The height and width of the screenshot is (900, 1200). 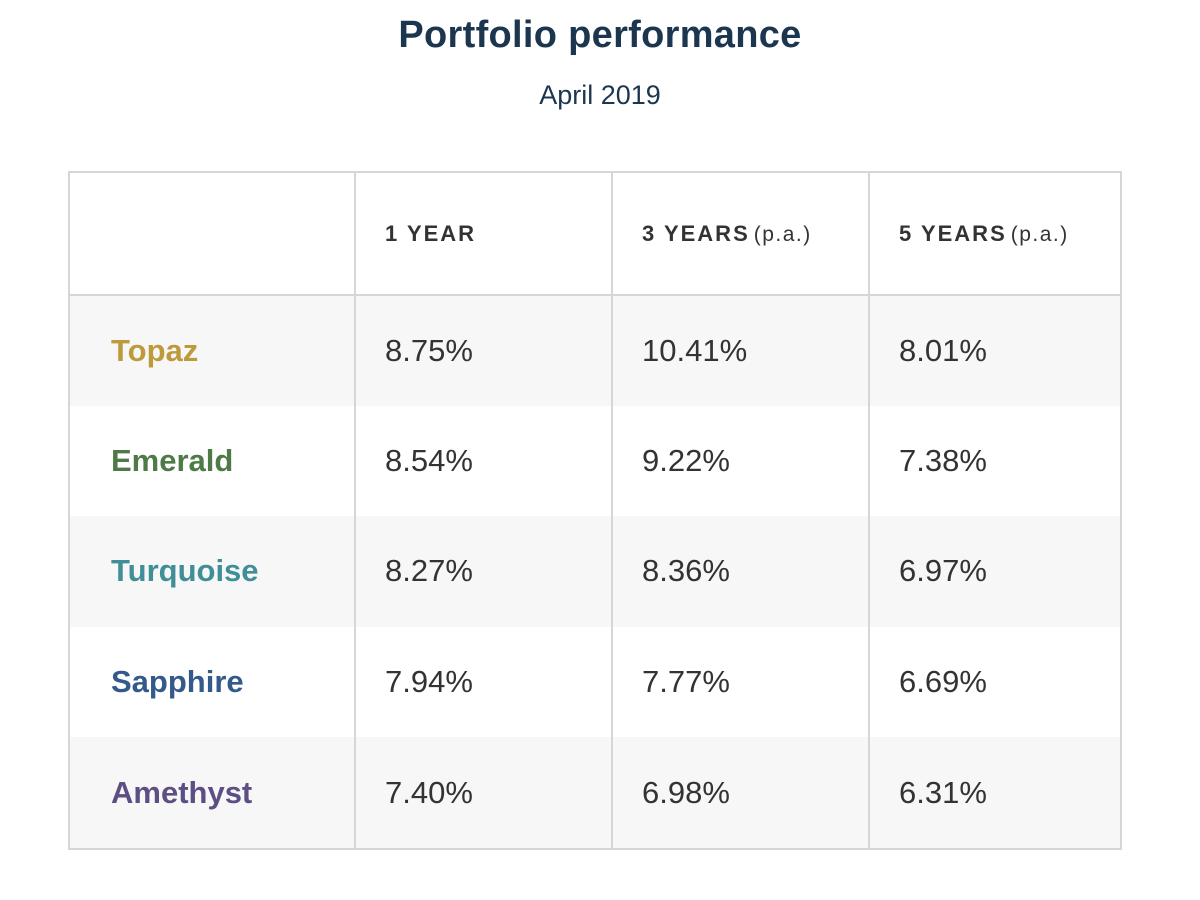 I want to click on portfolio-name: Topaz, so click(x=155, y=350).